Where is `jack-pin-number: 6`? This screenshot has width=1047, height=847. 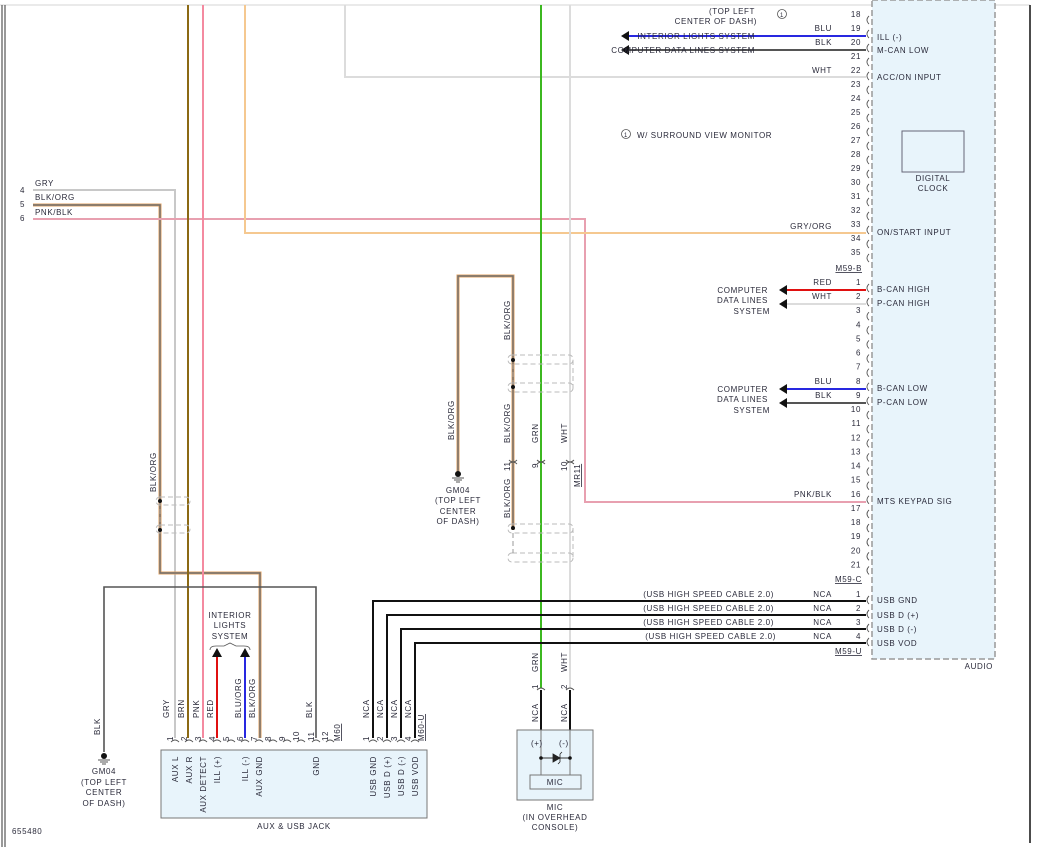 jack-pin-number: 6 is located at coordinates (240, 738).